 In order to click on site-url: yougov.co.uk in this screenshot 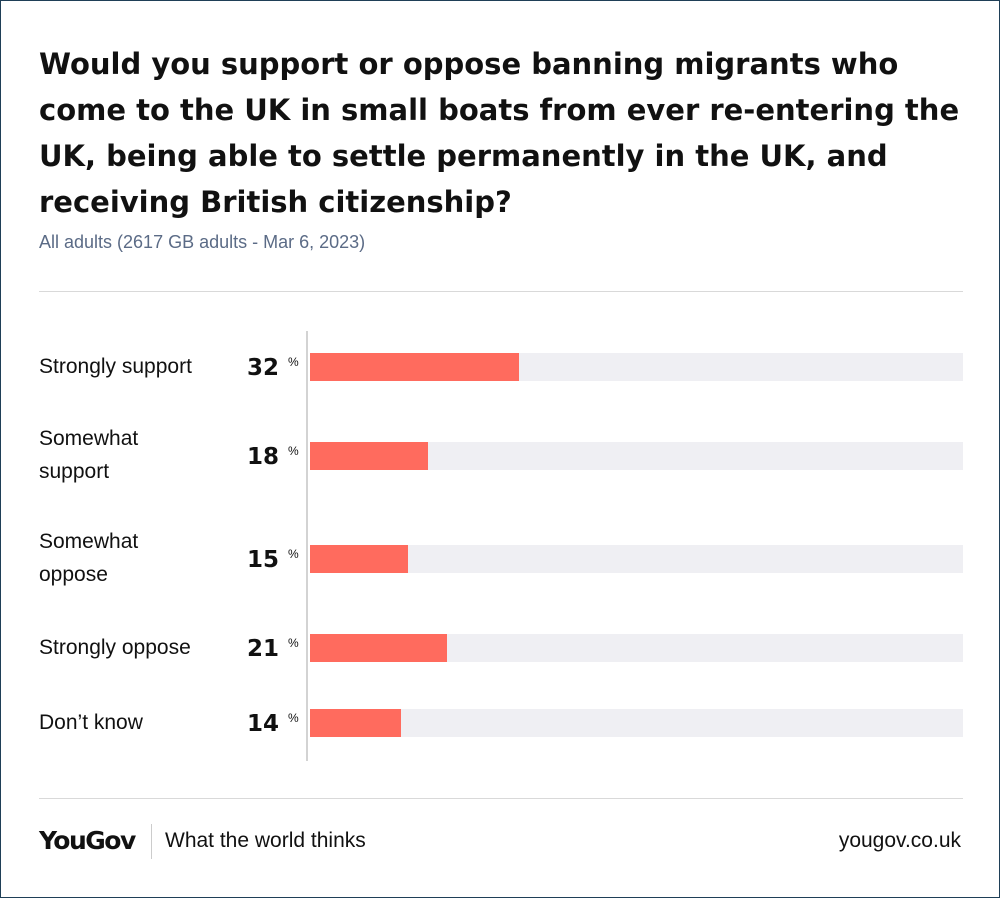, I will do `click(899, 840)`.